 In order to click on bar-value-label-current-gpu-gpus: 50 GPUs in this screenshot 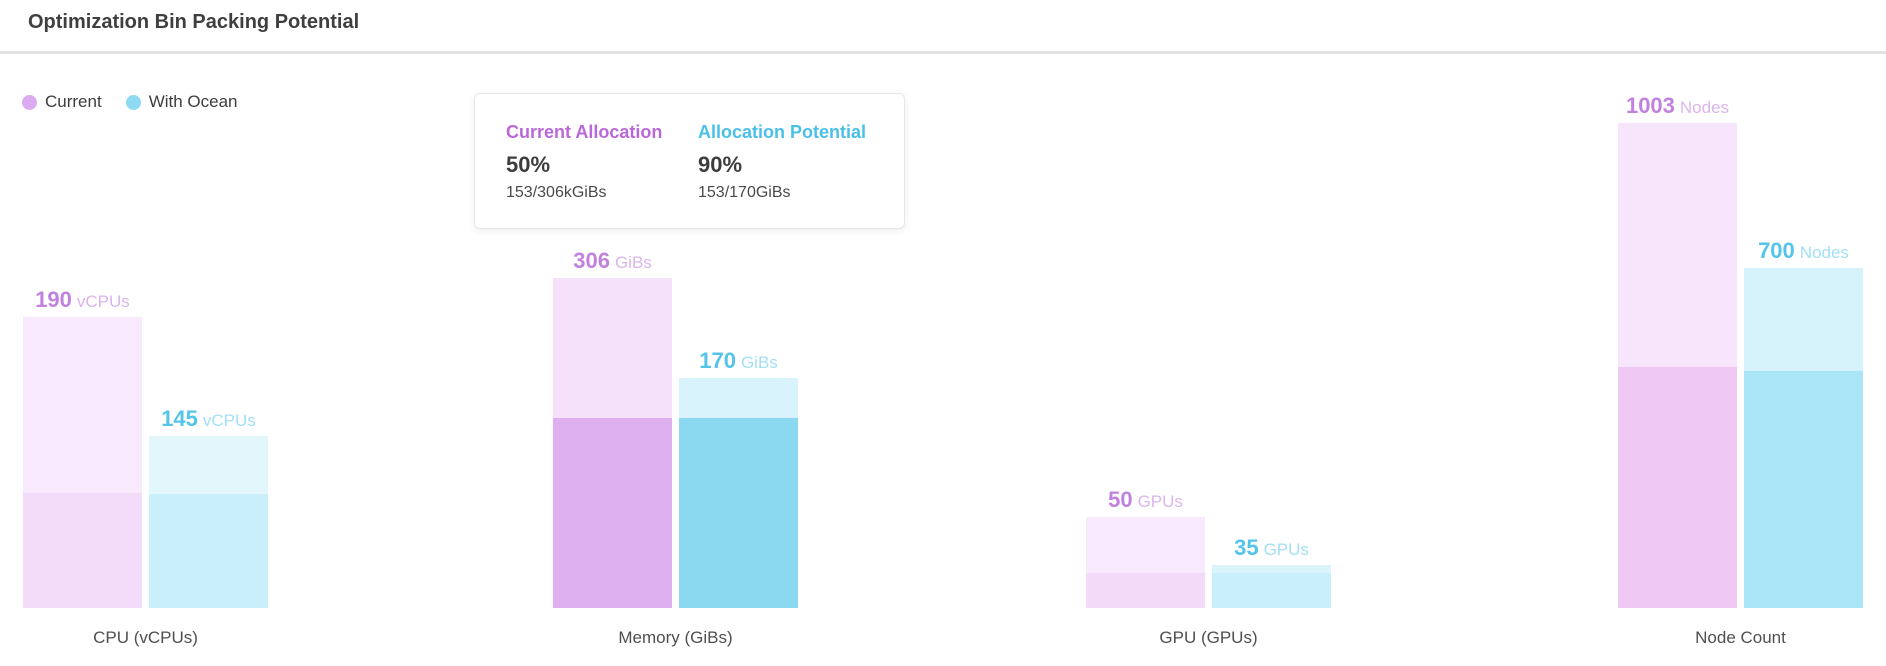, I will do `click(1145, 501)`.